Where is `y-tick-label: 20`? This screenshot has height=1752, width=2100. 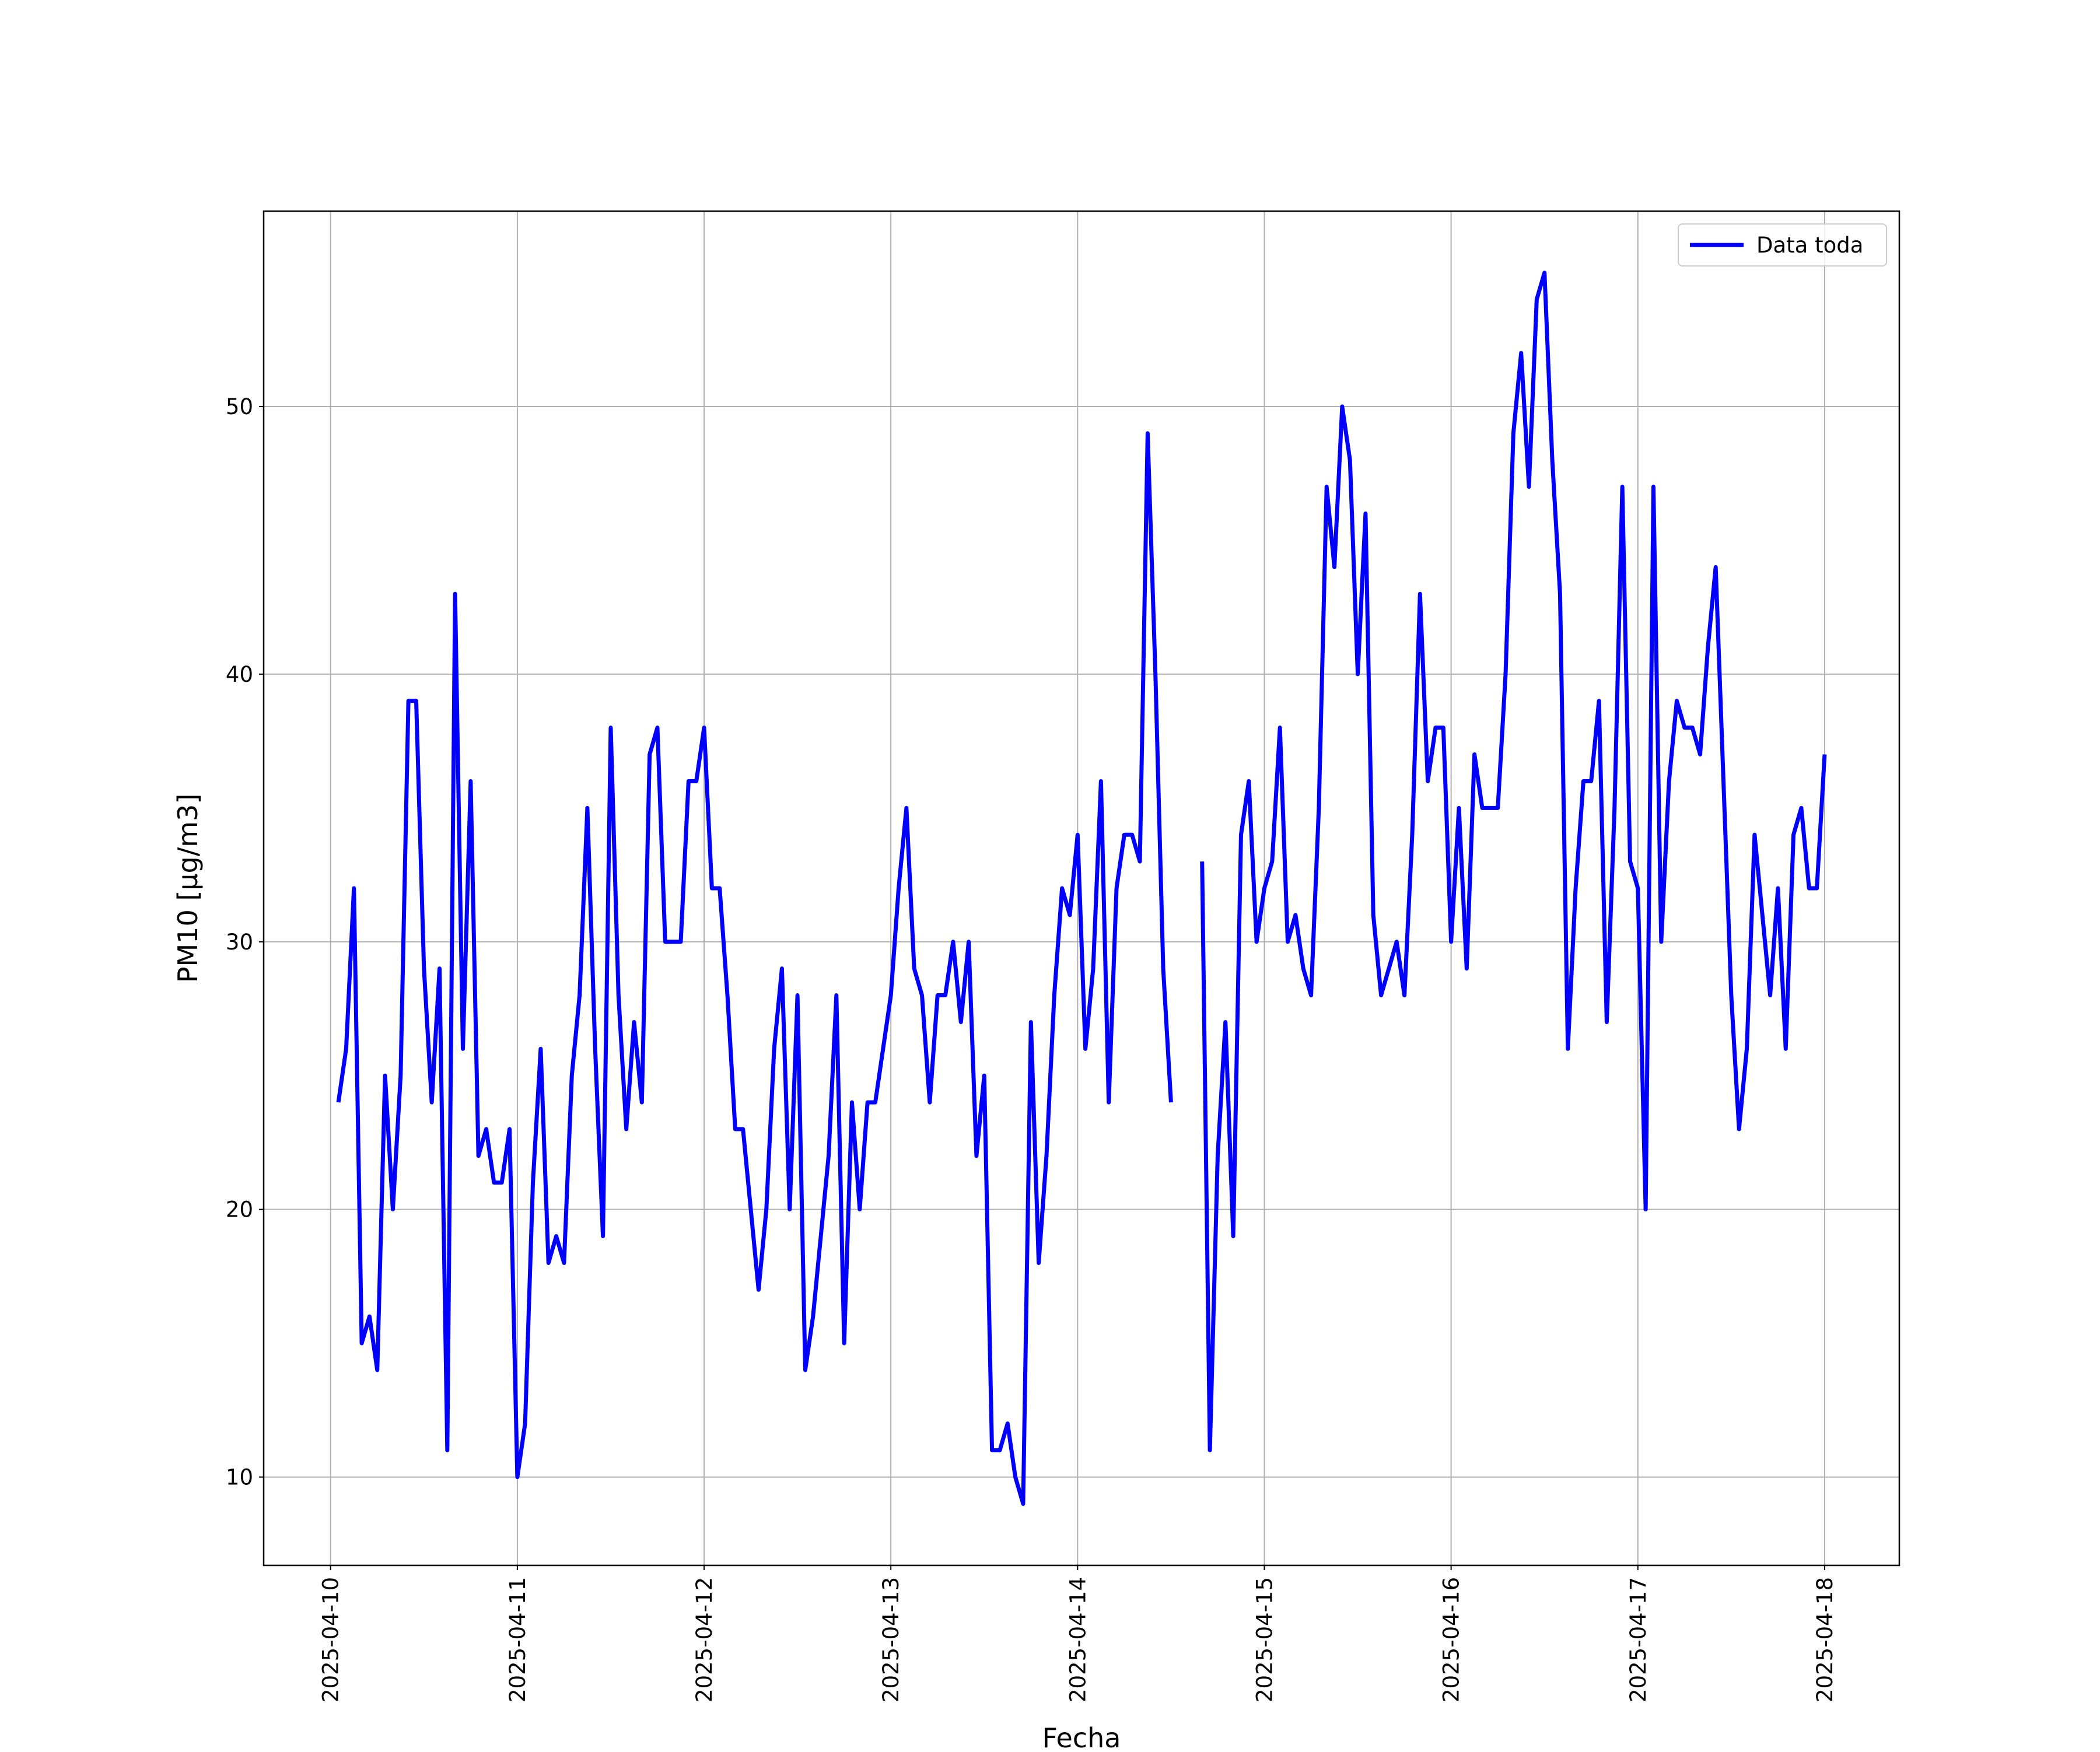
y-tick-label: 20 is located at coordinates (239, 1209).